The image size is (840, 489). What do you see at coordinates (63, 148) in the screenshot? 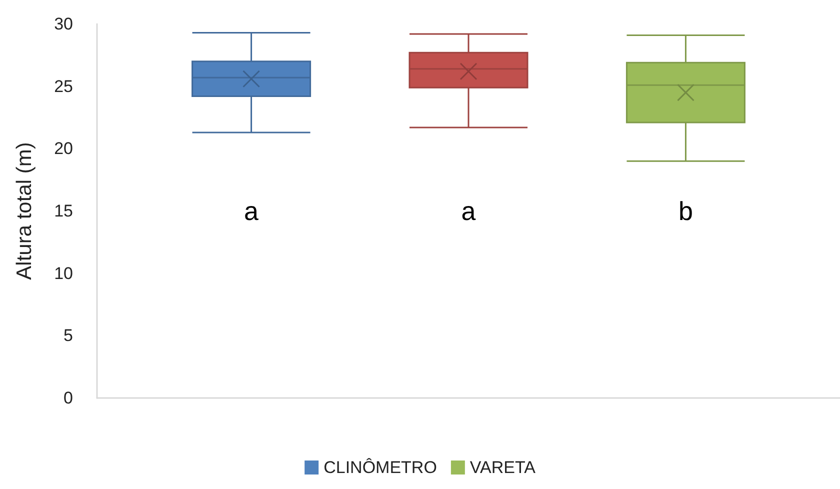
I see `y-tick-label: 20` at bounding box center [63, 148].